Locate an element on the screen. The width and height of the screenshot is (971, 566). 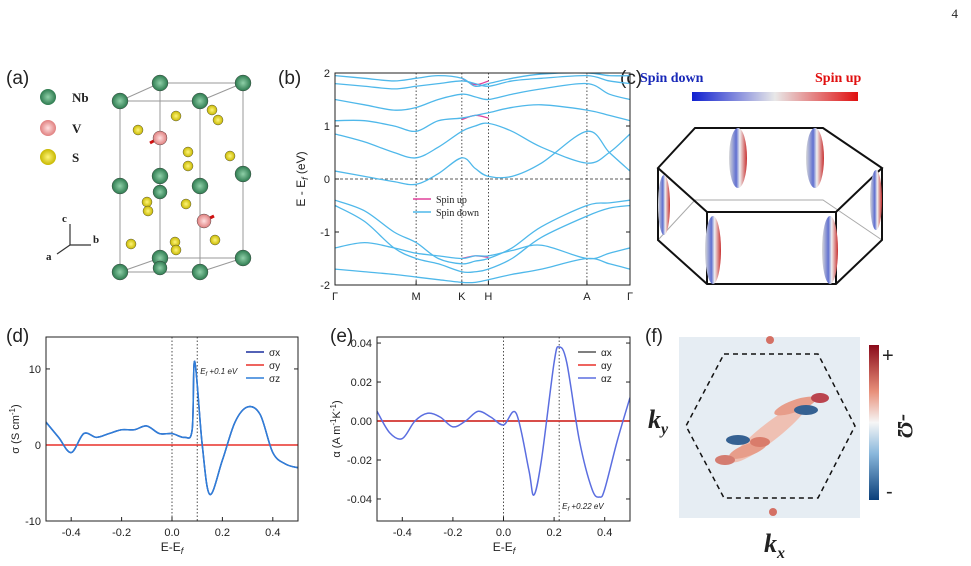
x-tick-label: M is located at coordinates (416, 297).